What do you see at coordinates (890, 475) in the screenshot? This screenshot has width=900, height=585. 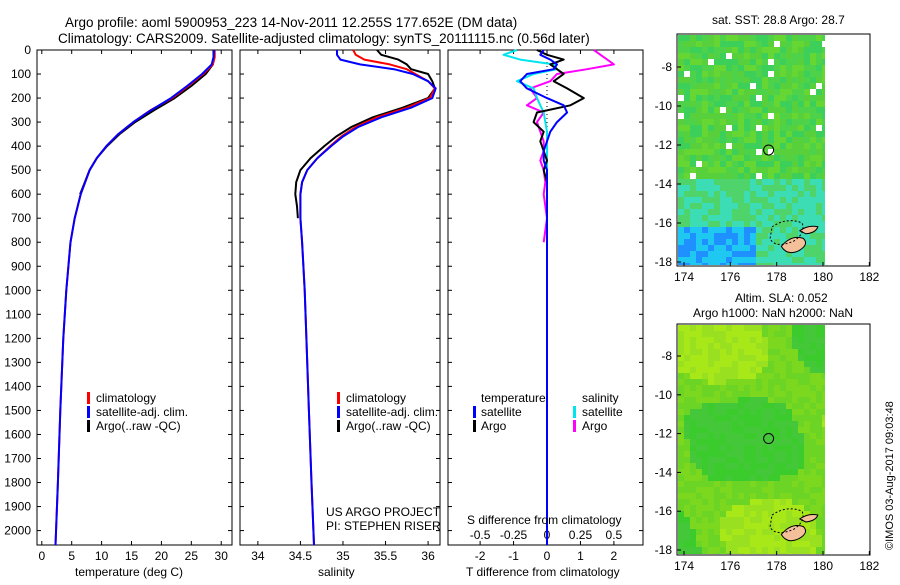 I see `credit-text: ©IMOS 03-Aug-2017 09:03:48` at bounding box center [890, 475].